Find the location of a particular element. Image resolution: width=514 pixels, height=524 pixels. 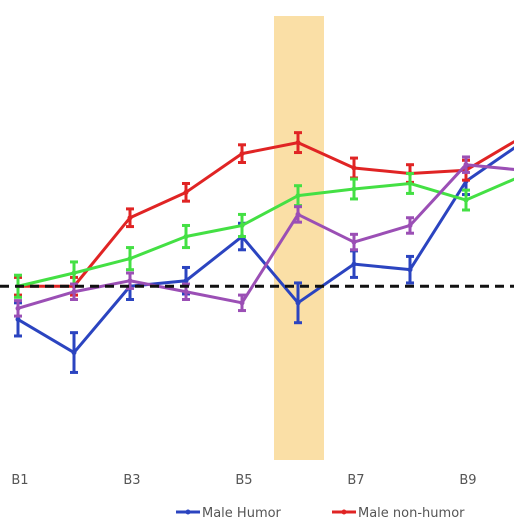

legend: Male Humor Male non-humor is located at coordinates (320, 513).